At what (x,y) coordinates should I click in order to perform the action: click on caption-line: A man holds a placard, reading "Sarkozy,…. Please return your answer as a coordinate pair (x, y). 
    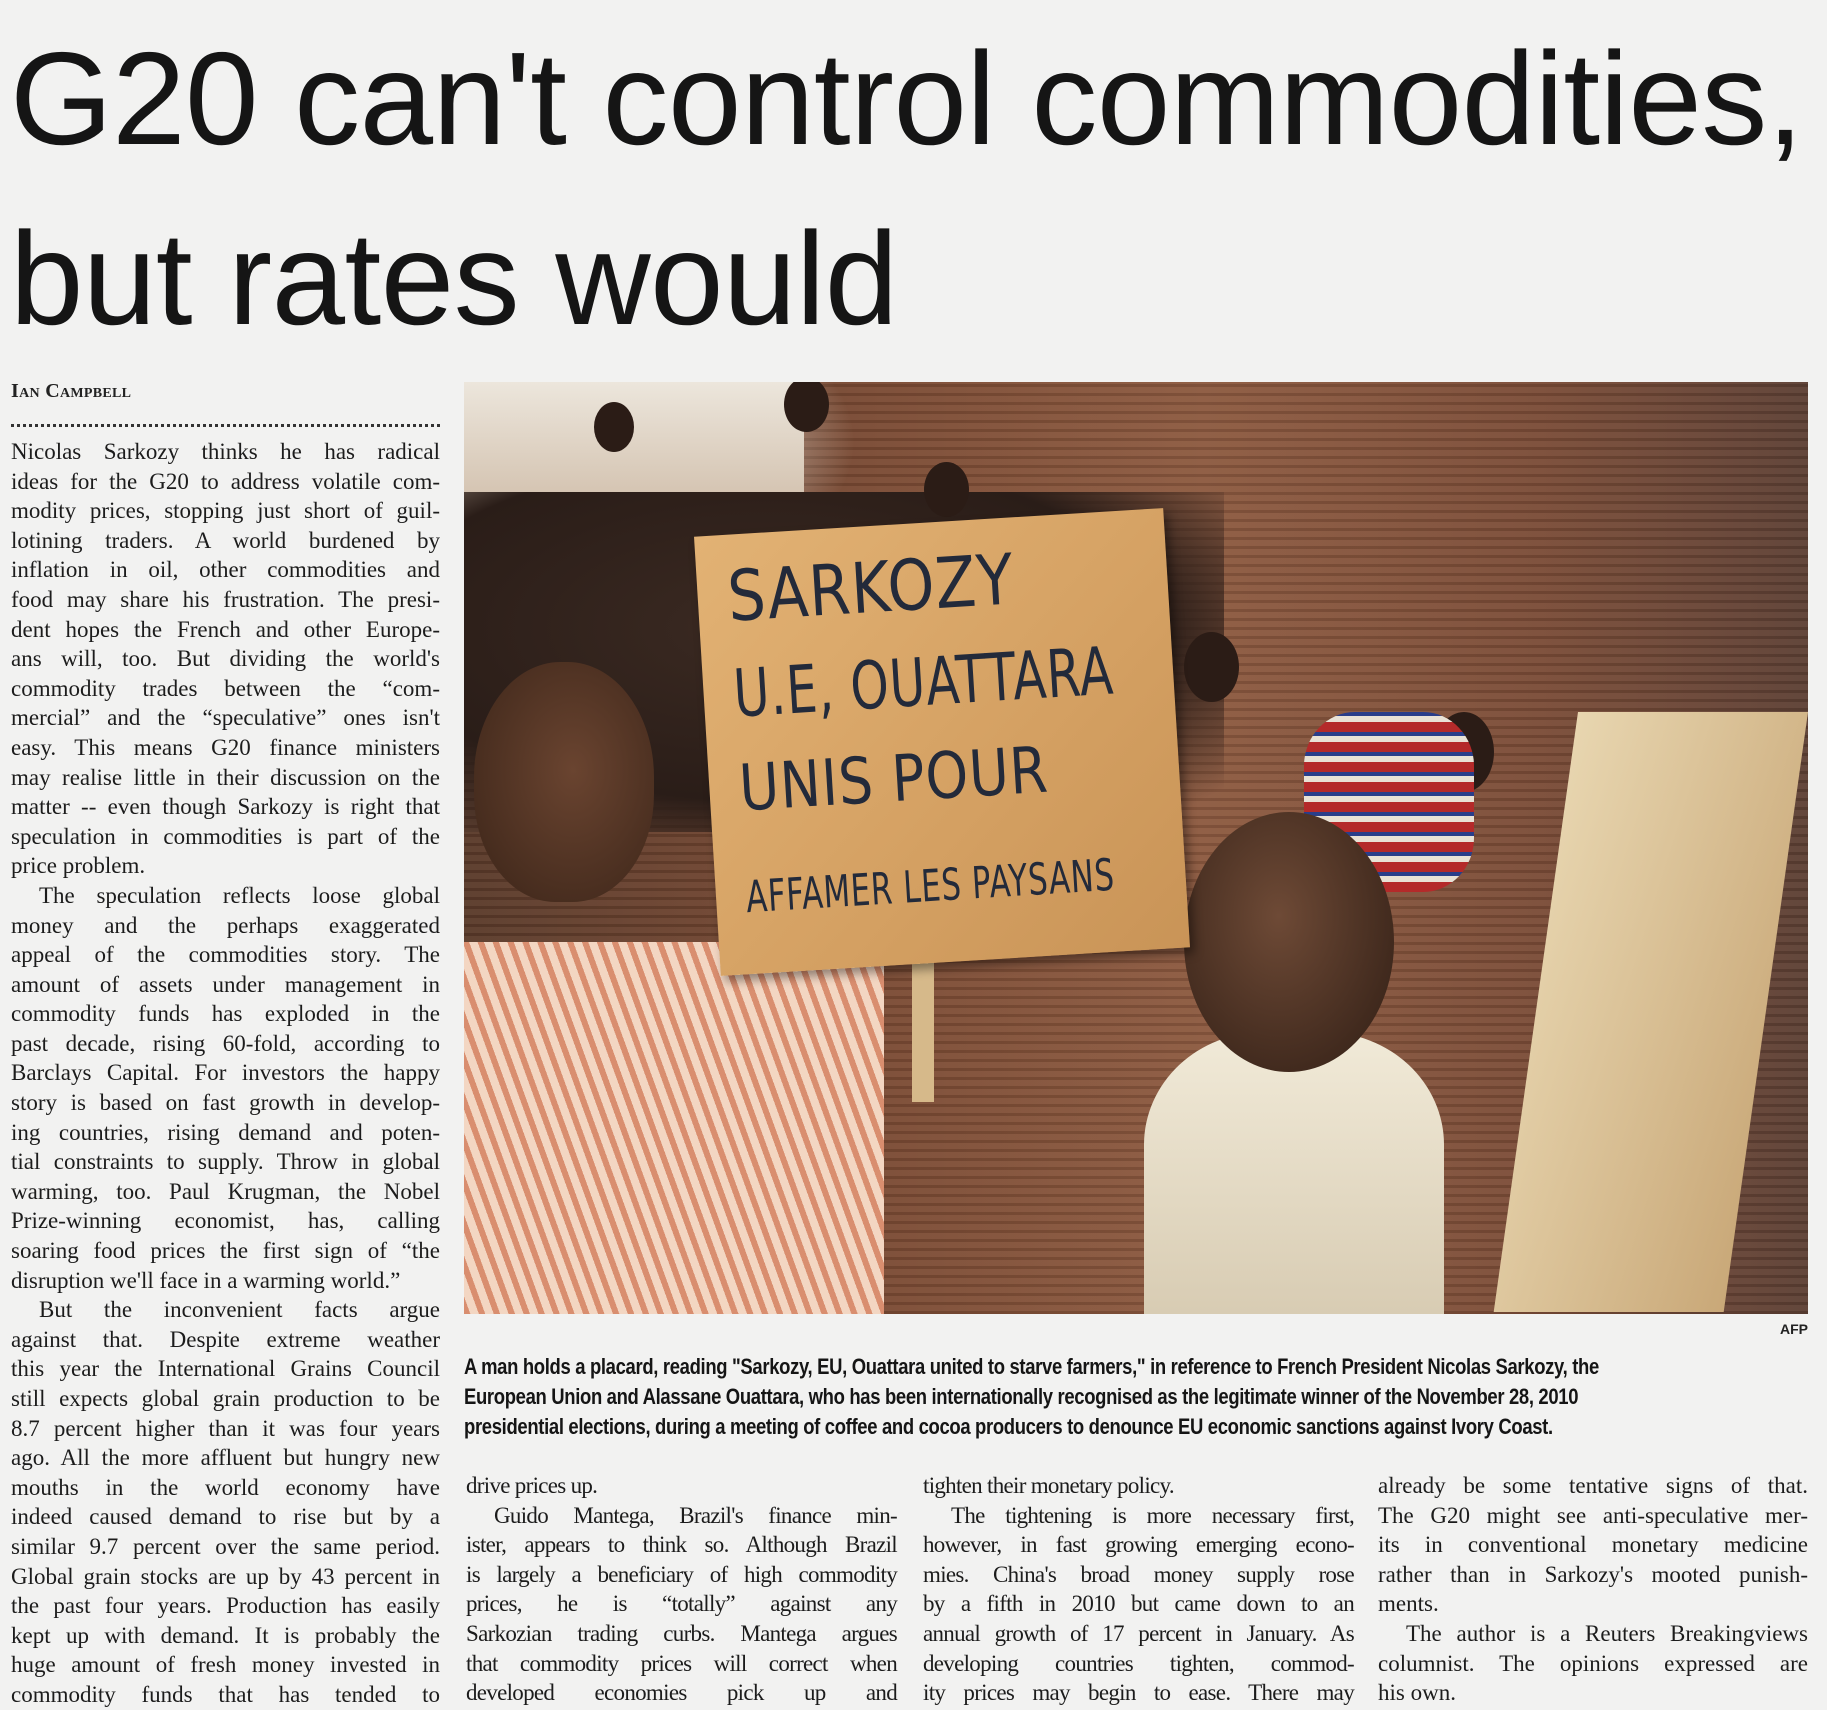
    Looking at the image, I should click on (1031, 1366).